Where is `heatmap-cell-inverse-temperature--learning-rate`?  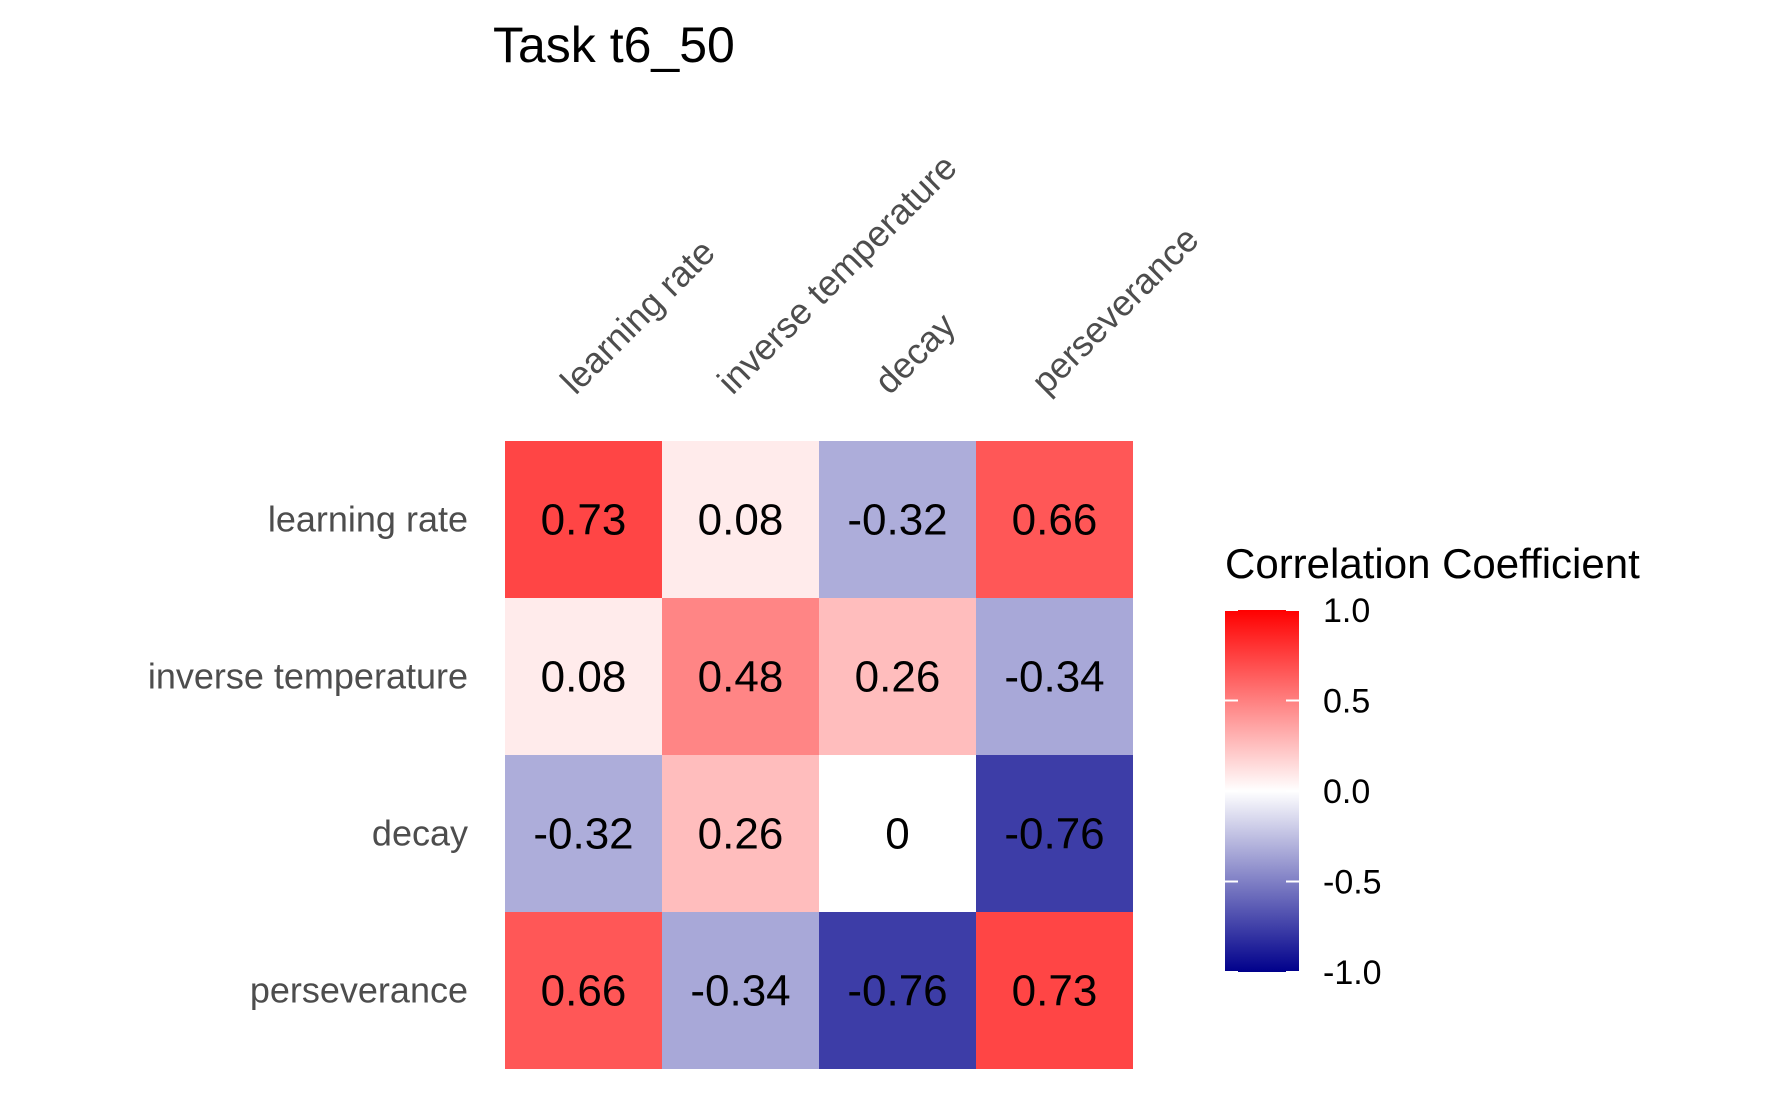 heatmap-cell-inverse-temperature--learning-rate is located at coordinates (583, 676).